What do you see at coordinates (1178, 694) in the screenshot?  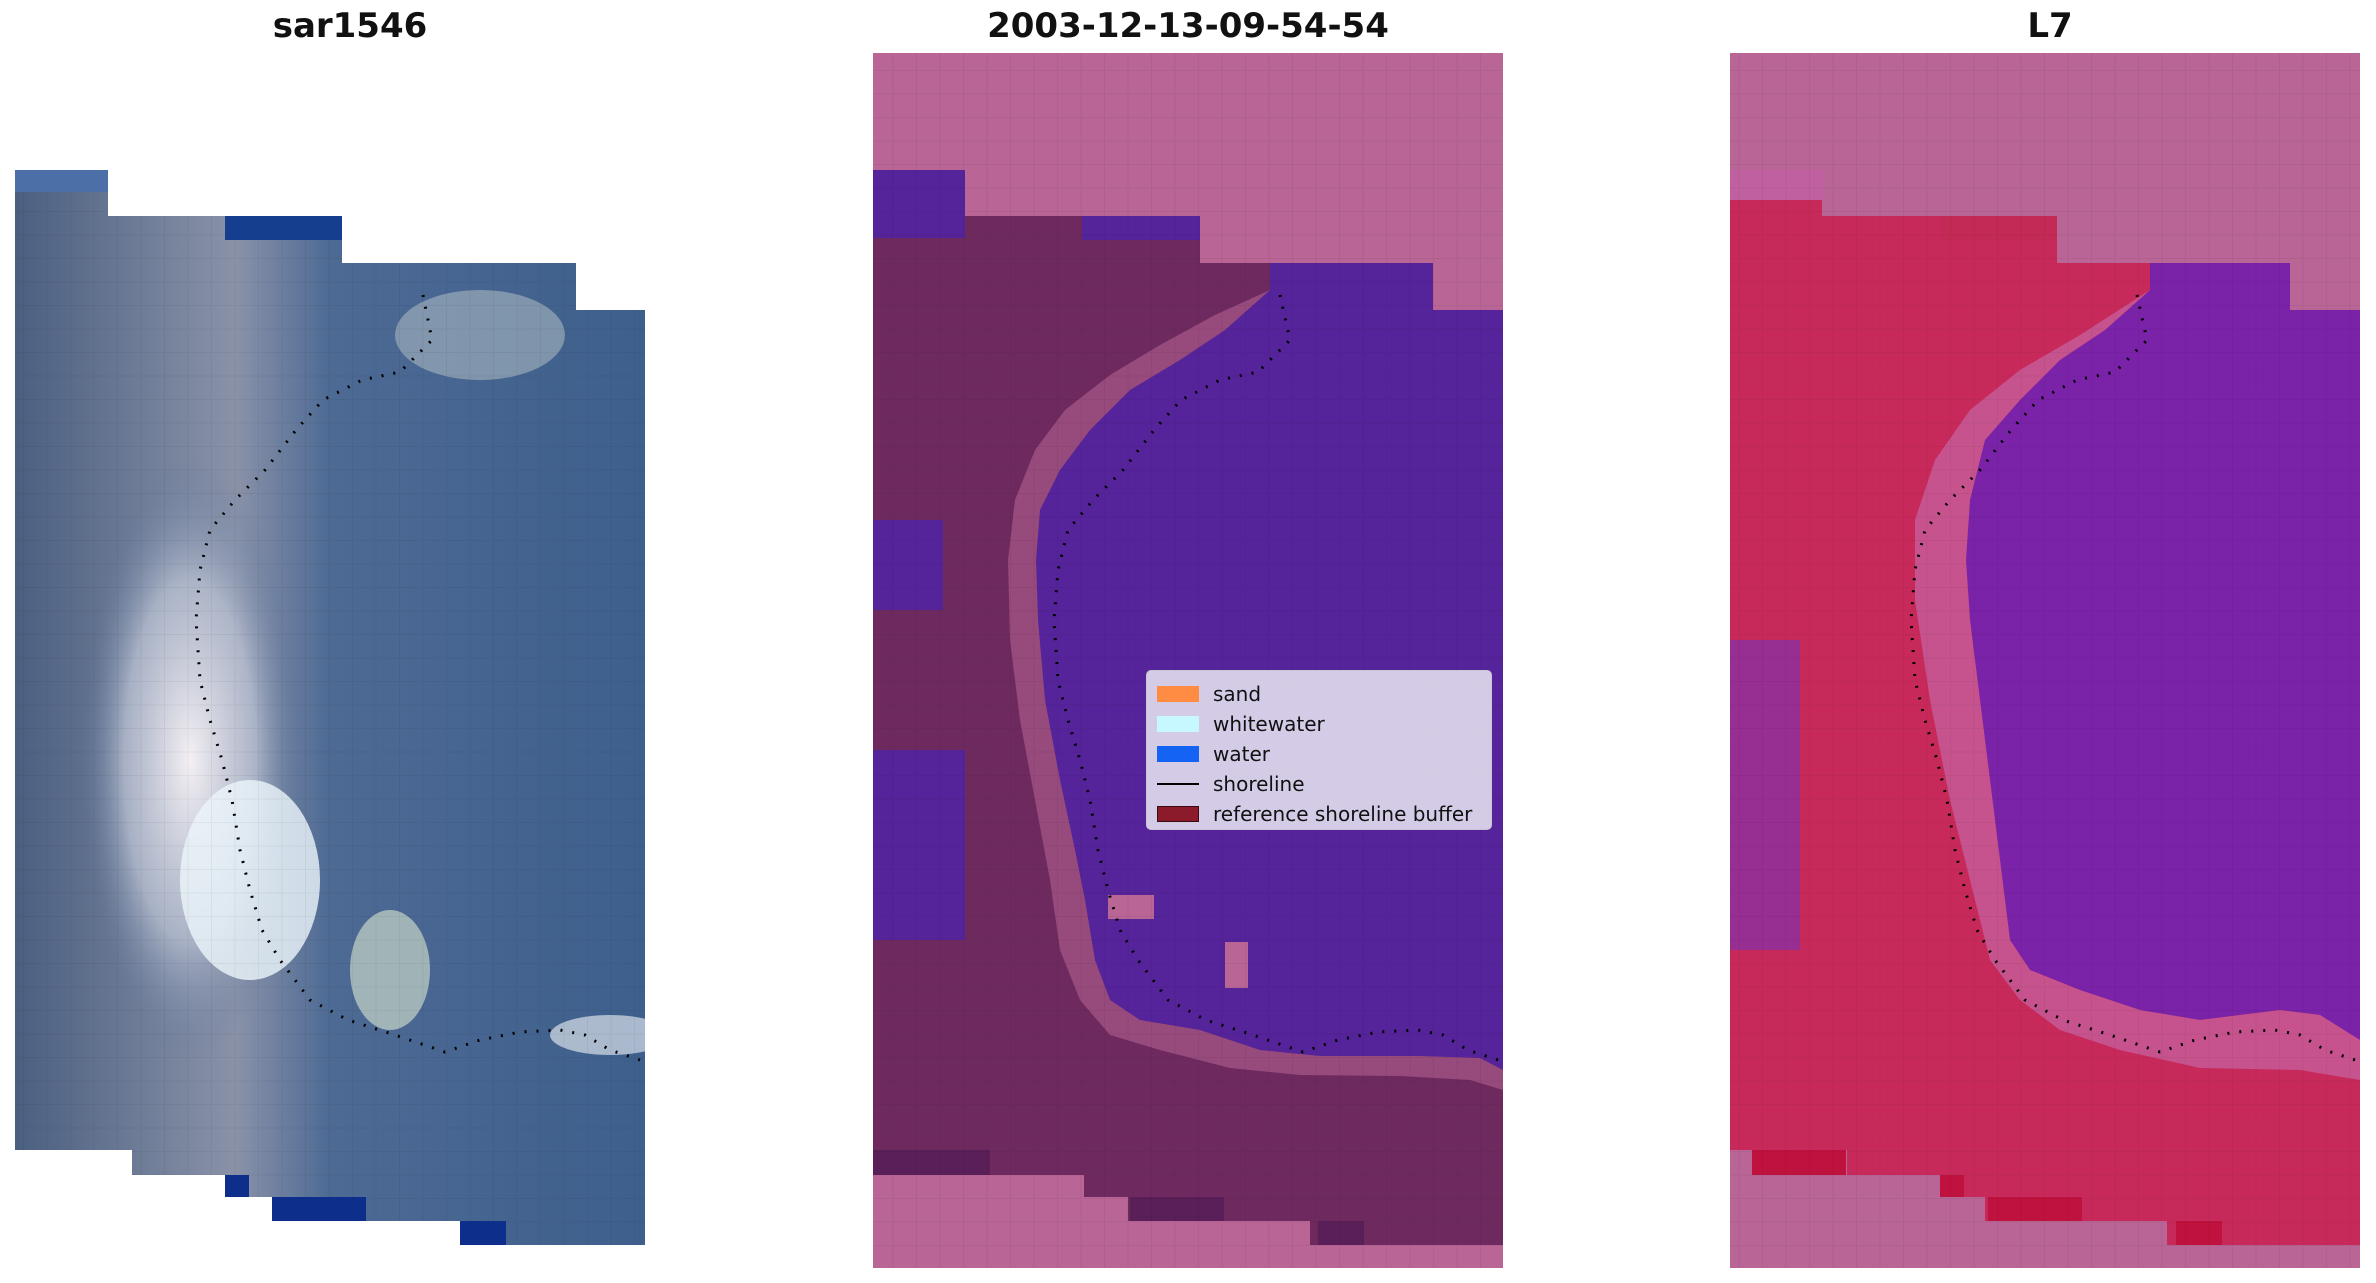 I see `sand-swatch` at bounding box center [1178, 694].